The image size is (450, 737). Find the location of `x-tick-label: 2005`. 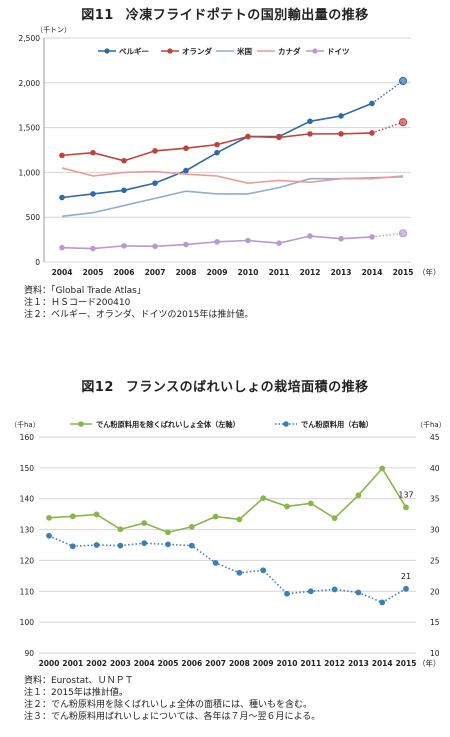

x-tick-label: 2005 is located at coordinates (168, 663).